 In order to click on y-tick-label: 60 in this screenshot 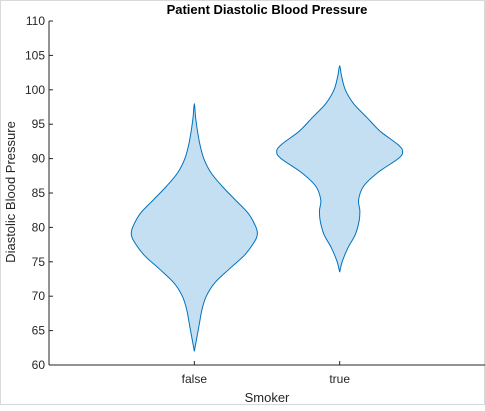, I will do `click(39, 365)`.